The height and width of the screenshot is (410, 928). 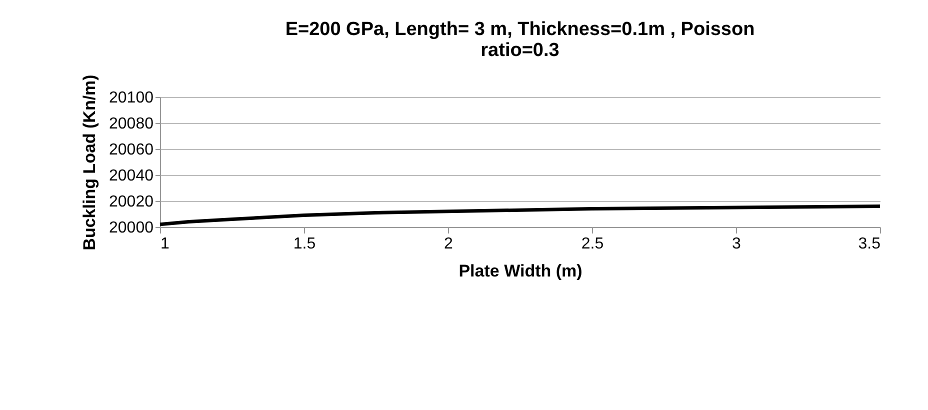 What do you see at coordinates (131, 176) in the screenshot?
I see `y-tick-label: 20040` at bounding box center [131, 176].